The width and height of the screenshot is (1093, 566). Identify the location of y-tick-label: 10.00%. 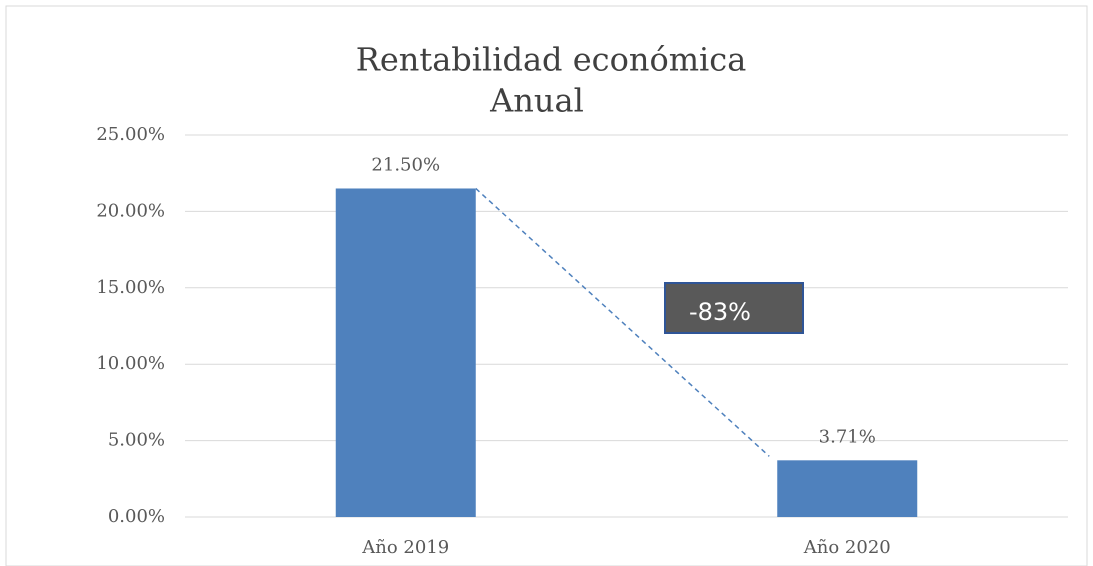
(130, 363).